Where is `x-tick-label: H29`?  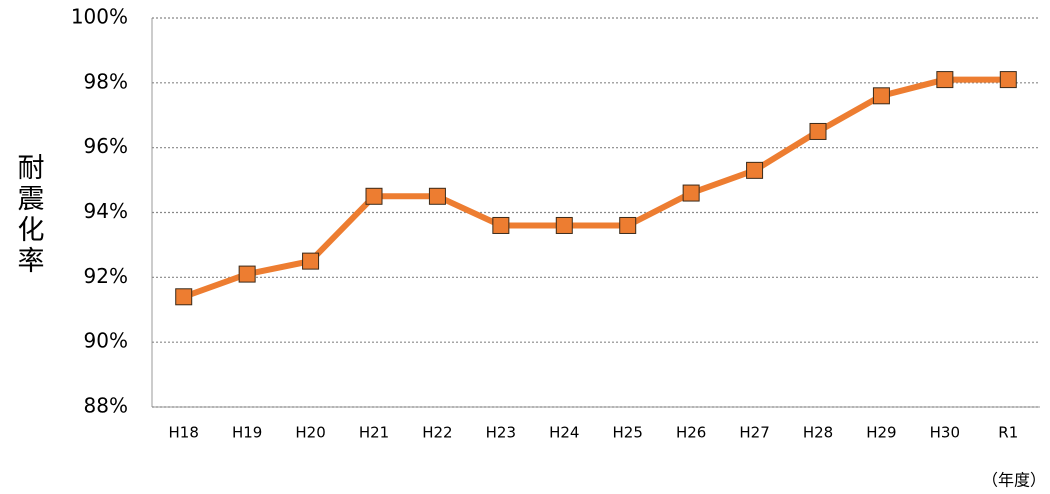
x-tick-label: H29 is located at coordinates (881, 433).